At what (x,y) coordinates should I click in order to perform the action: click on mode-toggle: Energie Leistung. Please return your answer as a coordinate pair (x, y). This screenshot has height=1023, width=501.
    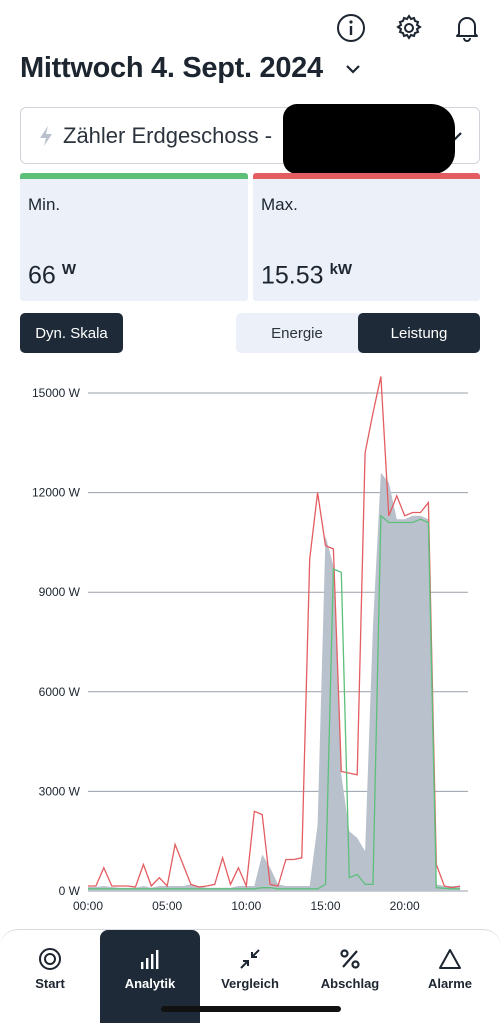
    Looking at the image, I should click on (358, 333).